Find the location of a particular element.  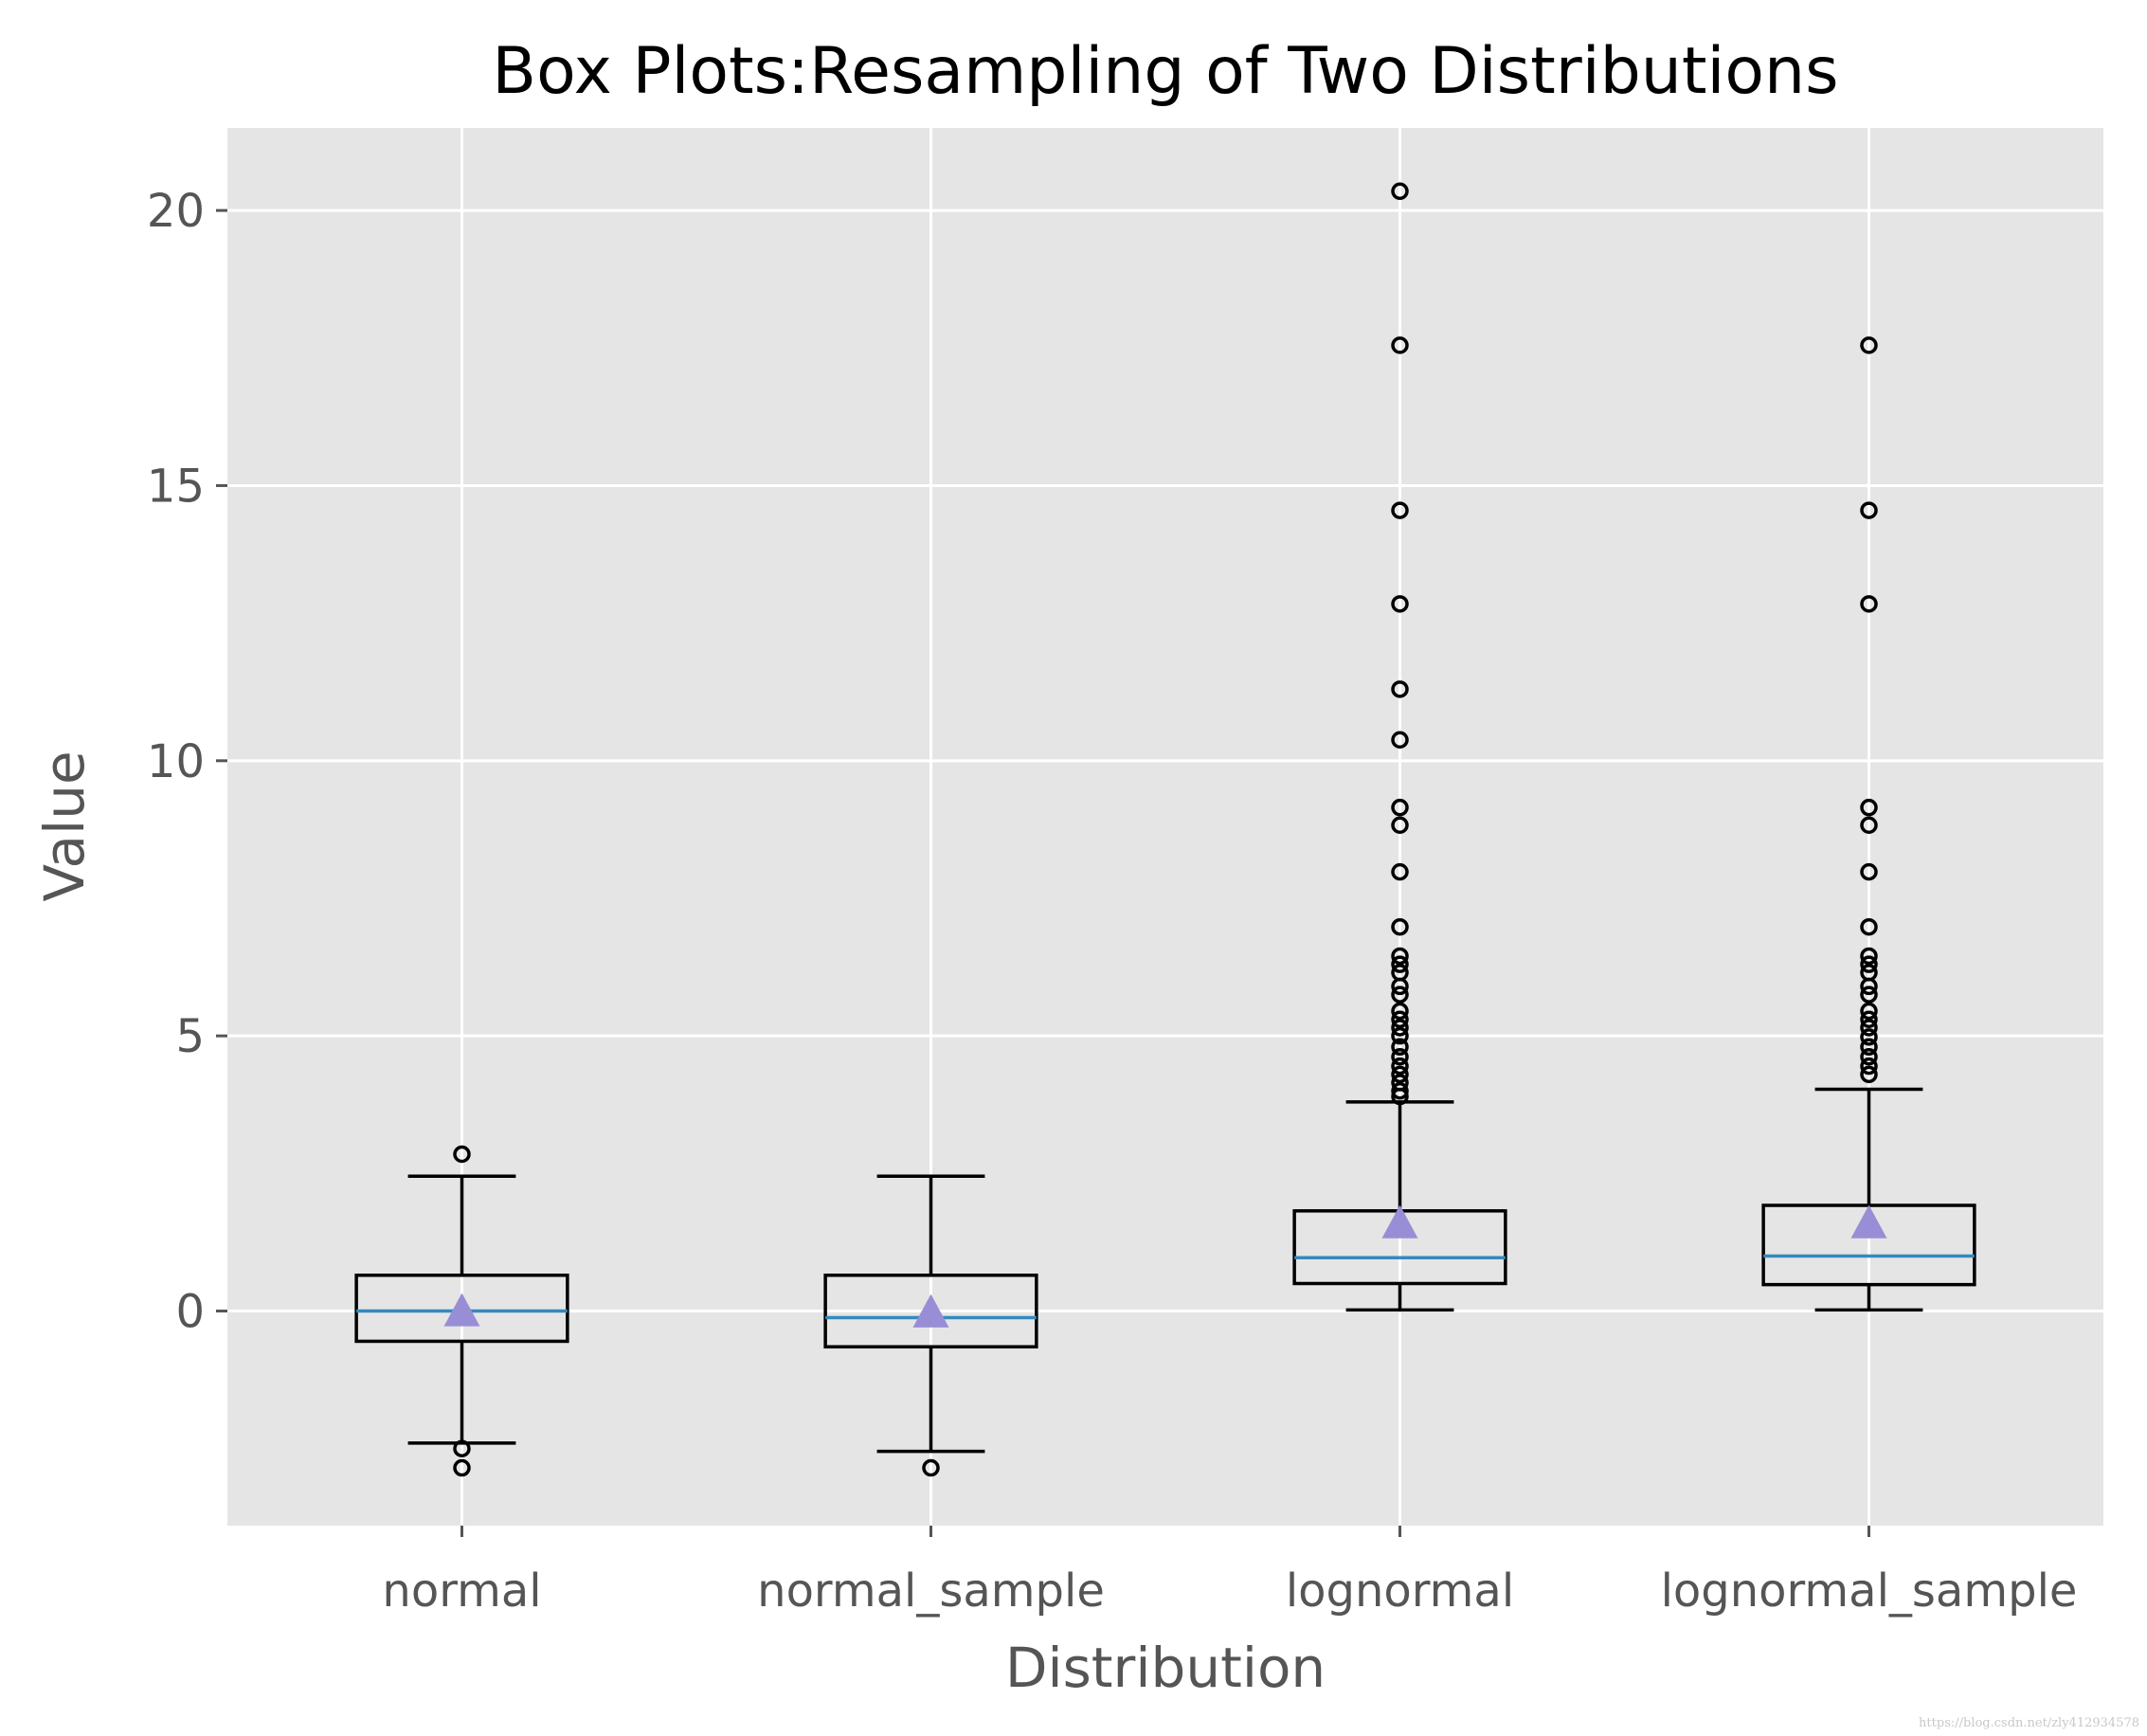

y-tick-label: 15 is located at coordinates (176, 486).